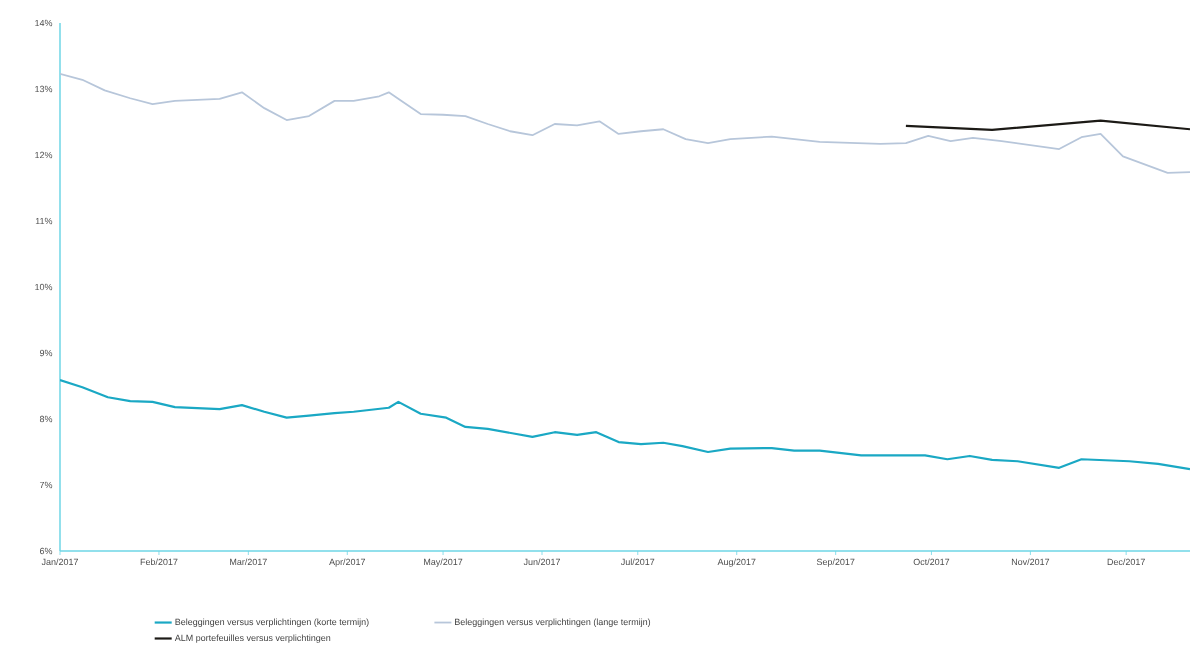  What do you see at coordinates (553, 622) in the screenshot?
I see `legend-label: Beleggingen versus verplichtingen (lange termijn)` at bounding box center [553, 622].